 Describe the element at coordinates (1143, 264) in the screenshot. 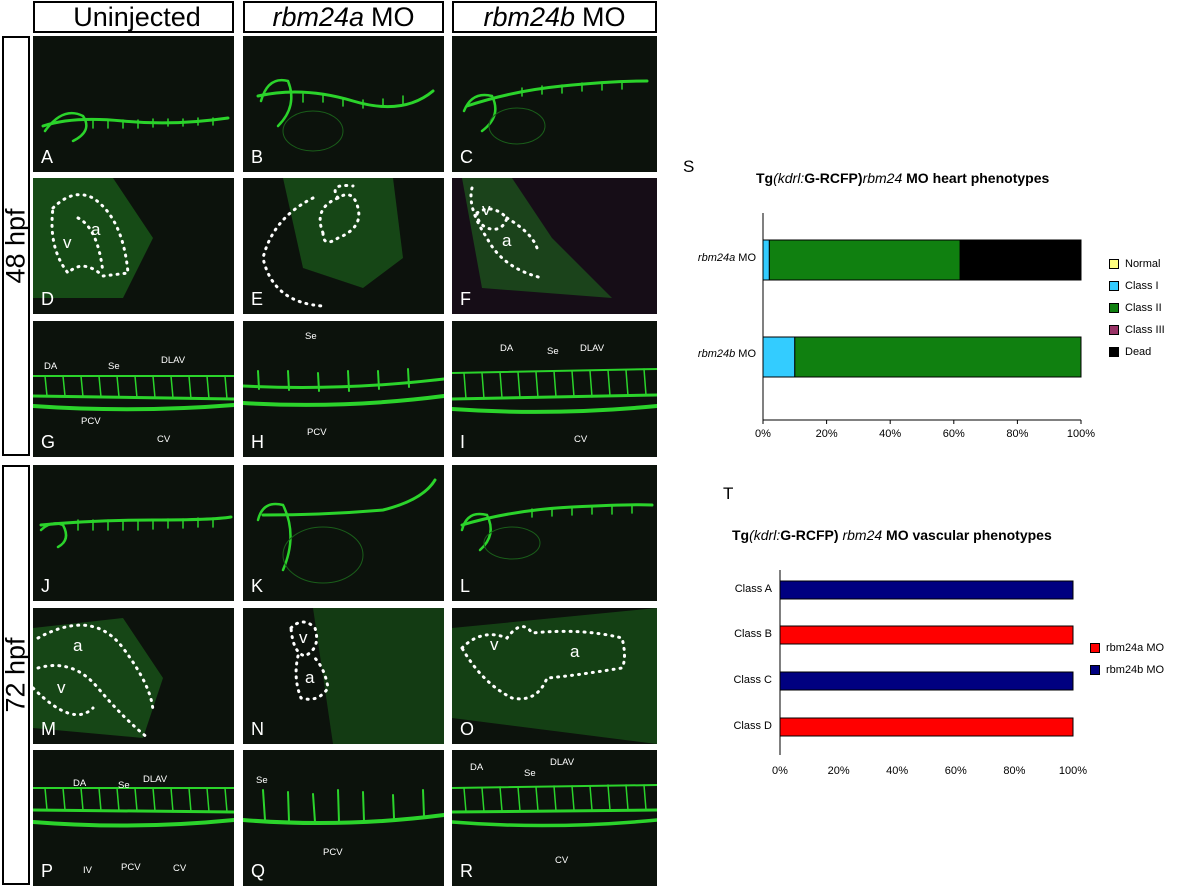

I see `legend-label: Normal` at that location.